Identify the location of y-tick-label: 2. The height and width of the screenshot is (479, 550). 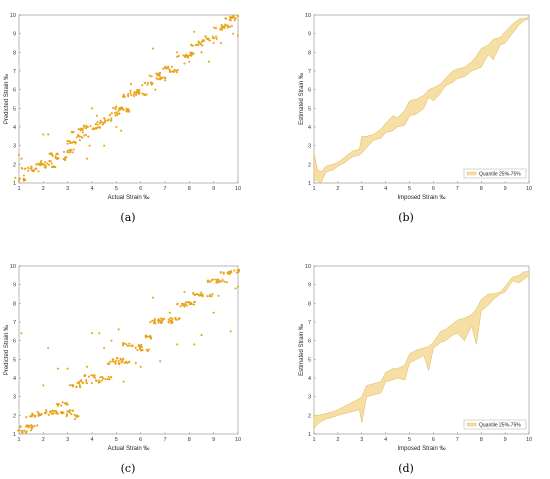
(309, 165).